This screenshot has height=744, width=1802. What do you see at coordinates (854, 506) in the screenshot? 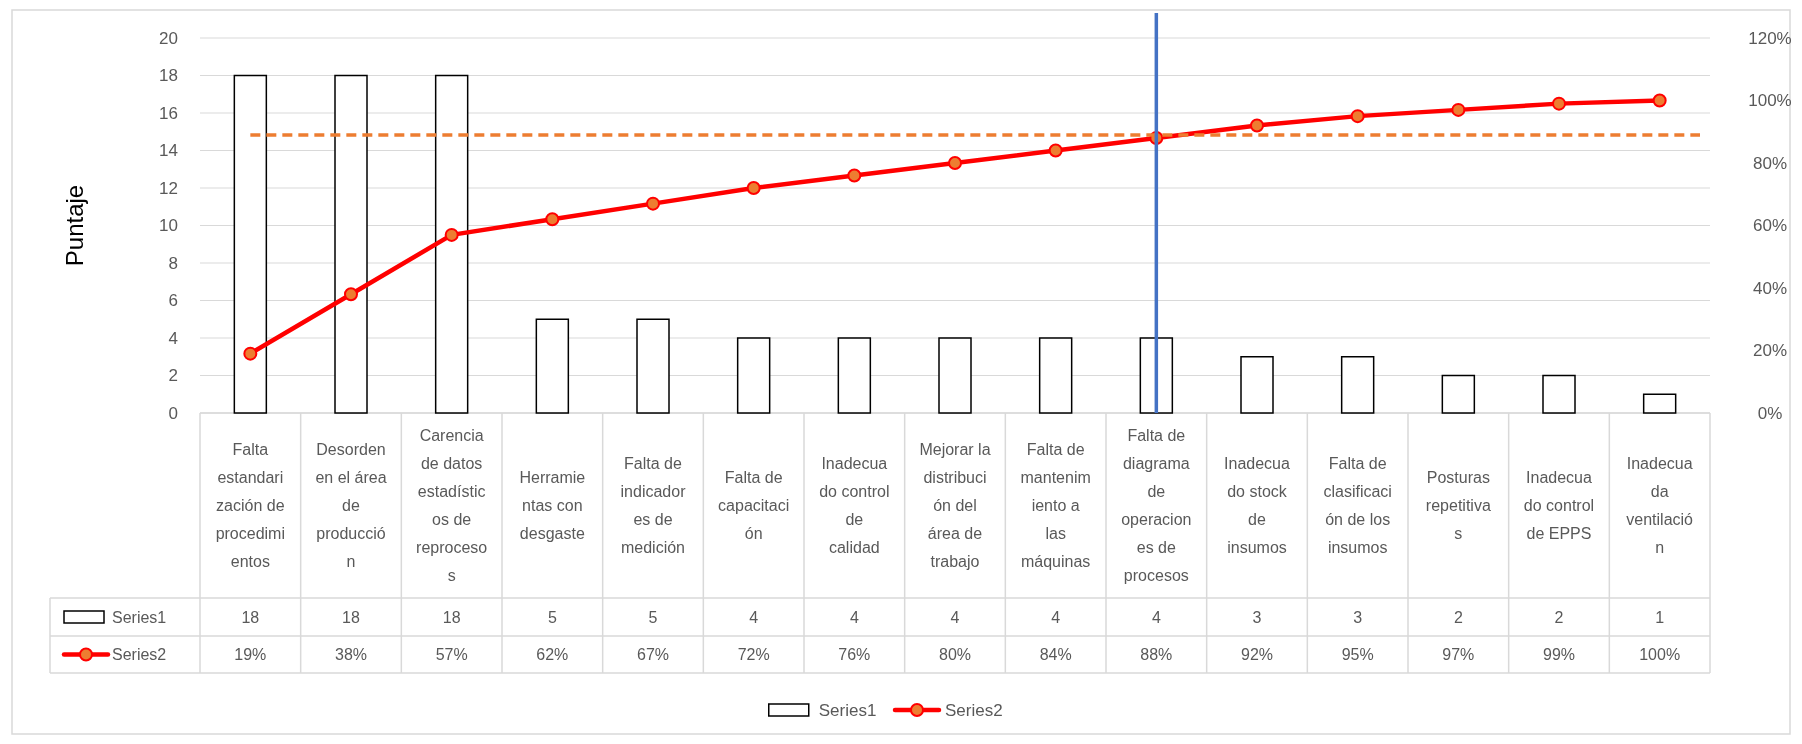
I see `x-tick-label: Inadecuado control de calidad` at bounding box center [854, 506].